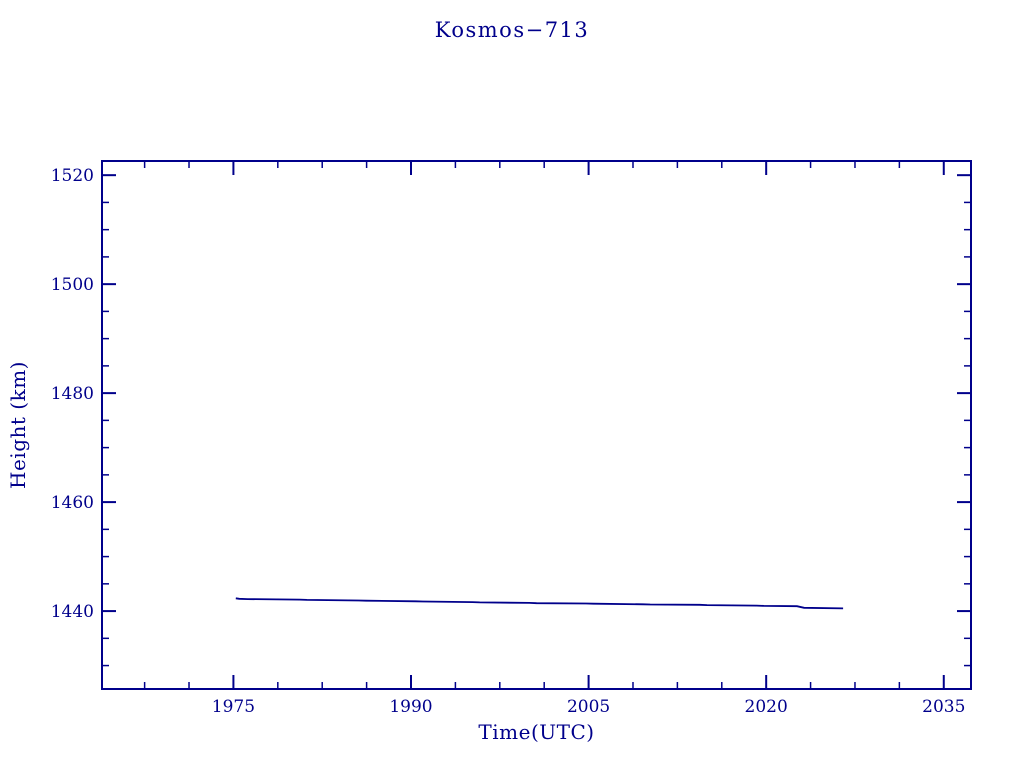 The width and height of the screenshot is (1024, 768). I want to click on chart-title: Kosmos−713, so click(512, 30).